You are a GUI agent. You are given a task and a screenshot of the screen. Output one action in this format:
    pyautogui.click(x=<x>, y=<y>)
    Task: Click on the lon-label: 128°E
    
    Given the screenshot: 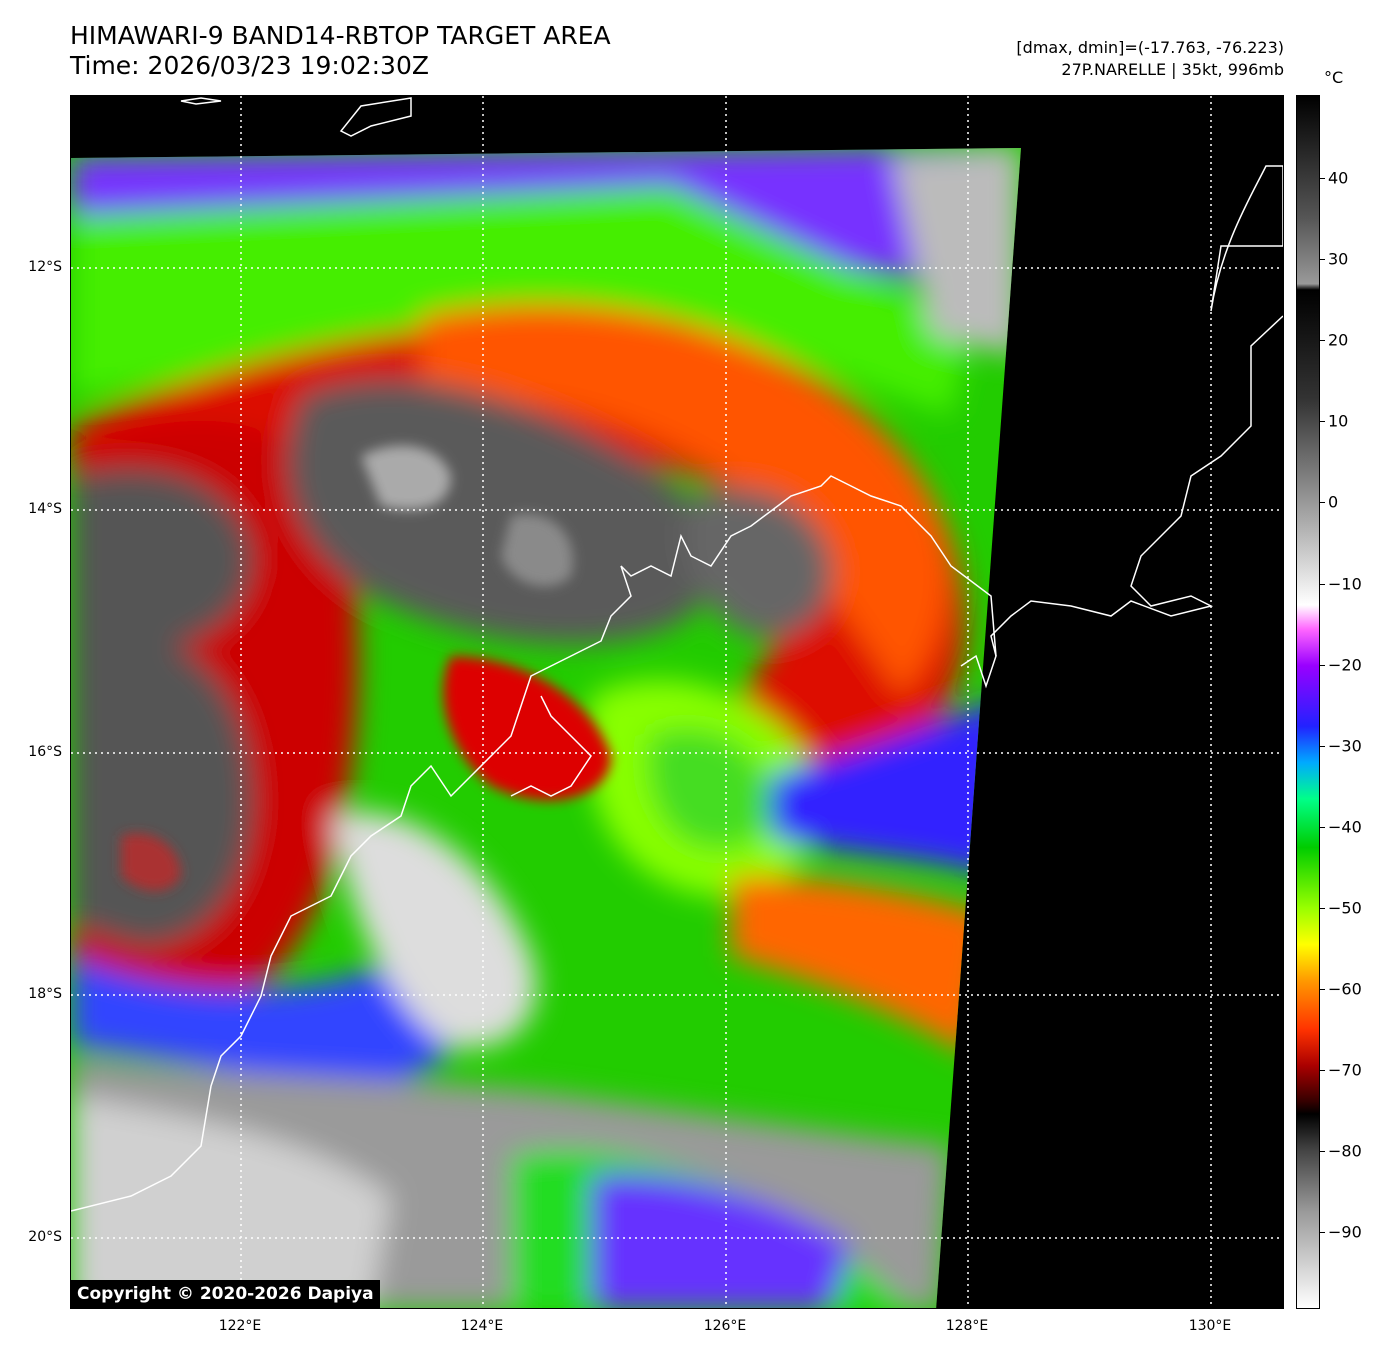 What is the action you would take?
    pyautogui.click(x=967, y=1326)
    